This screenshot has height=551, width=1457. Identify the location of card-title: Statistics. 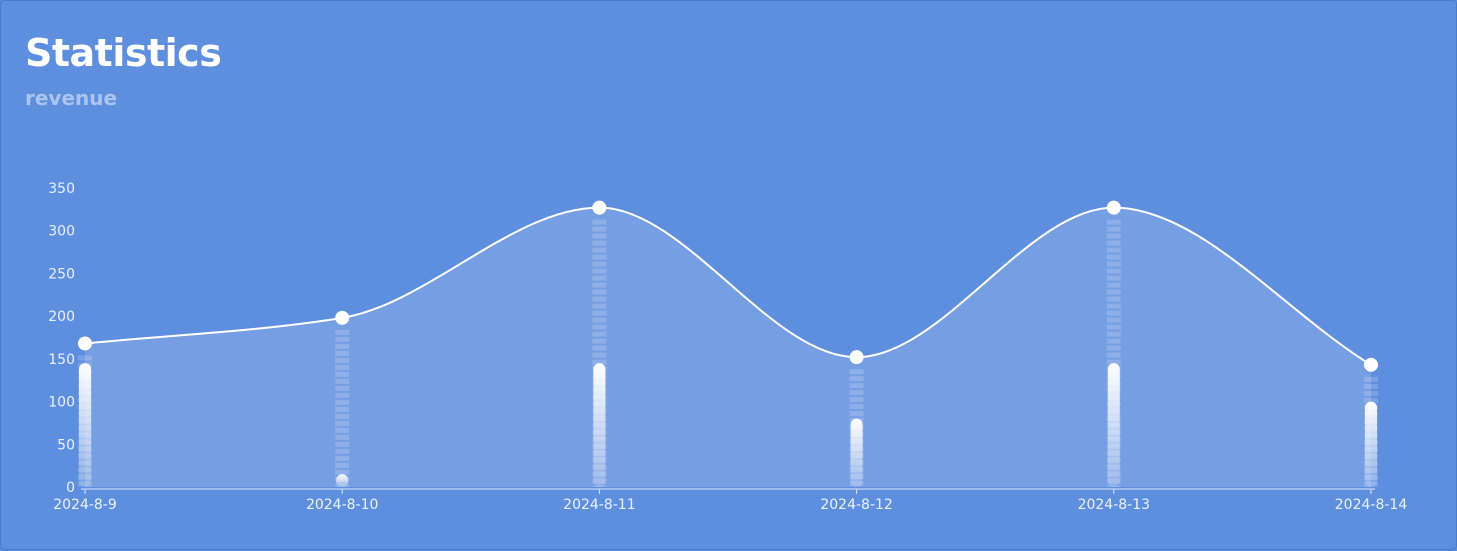
(123, 53).